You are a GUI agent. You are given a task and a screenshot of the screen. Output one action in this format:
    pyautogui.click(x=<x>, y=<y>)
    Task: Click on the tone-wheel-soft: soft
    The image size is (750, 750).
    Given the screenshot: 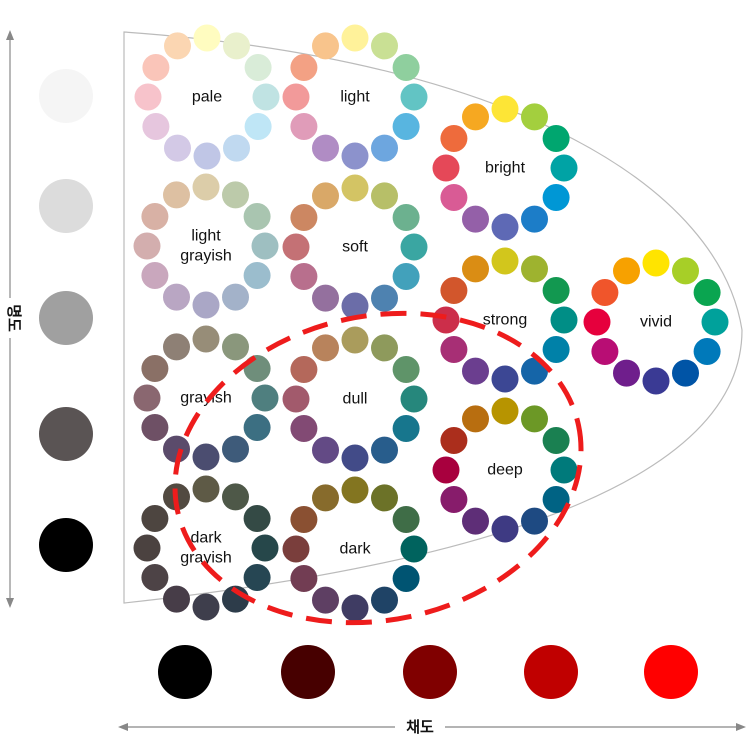 What is the action you would take?
    pyautogui.click(x=355, y=247)
    